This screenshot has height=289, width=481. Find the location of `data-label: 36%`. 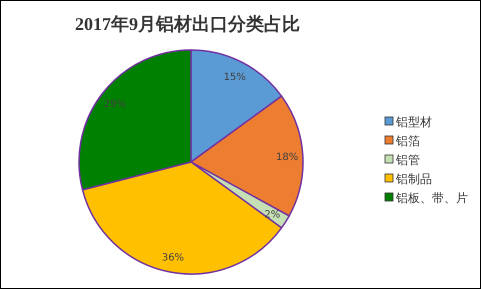

data-label: 36% is located at coordinates (173, 258).